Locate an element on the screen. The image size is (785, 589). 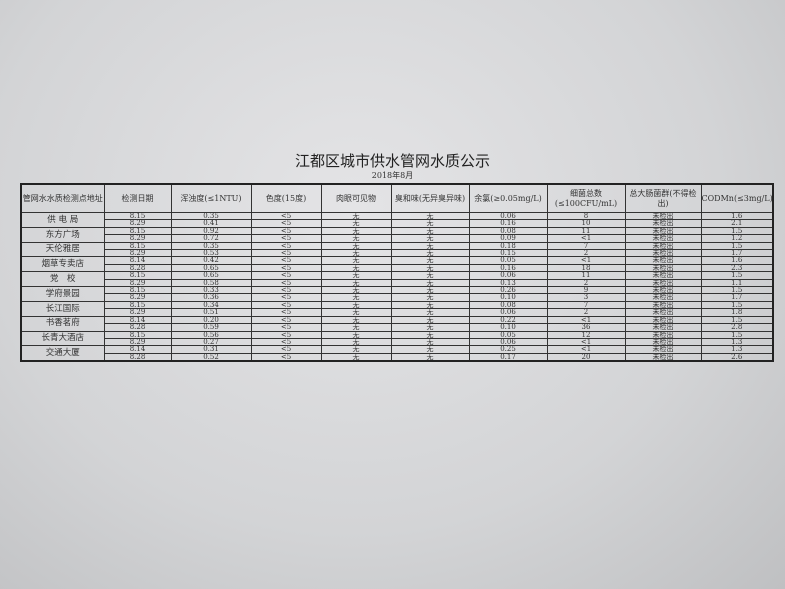
column-header: 浑浊度(≤1NTU) is located at coordinates (211, 198).